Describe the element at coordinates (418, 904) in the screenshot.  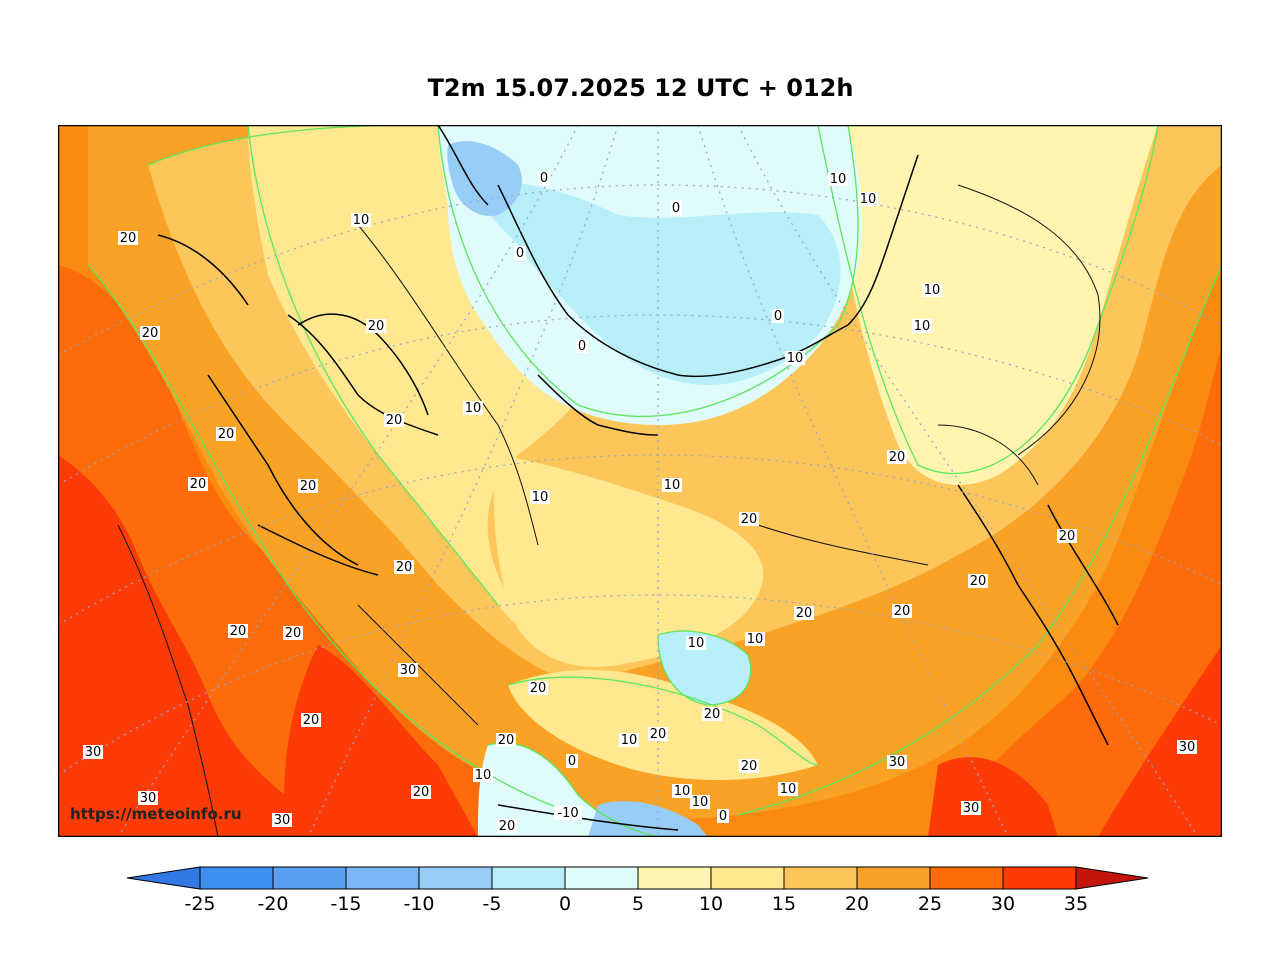
I see `colorbar-tick-label: -10` at that location.